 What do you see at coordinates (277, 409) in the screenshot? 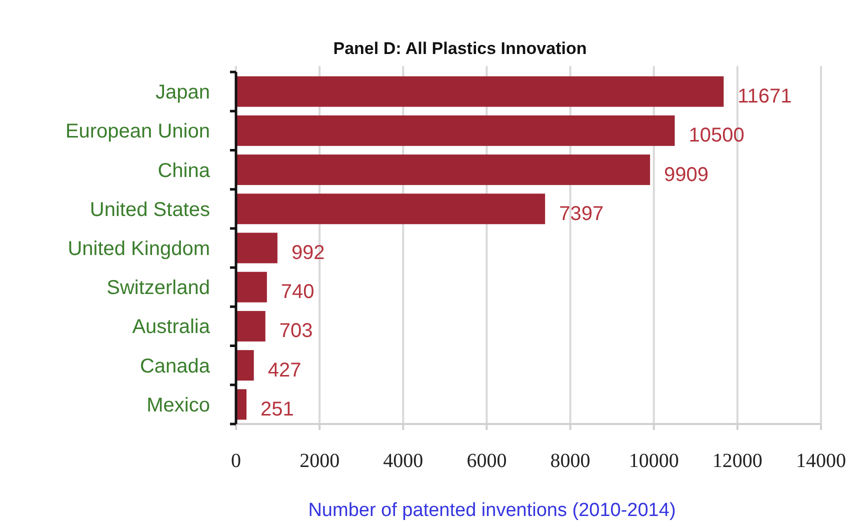
I see `data-label: 251` at bounding box center [277, 409].